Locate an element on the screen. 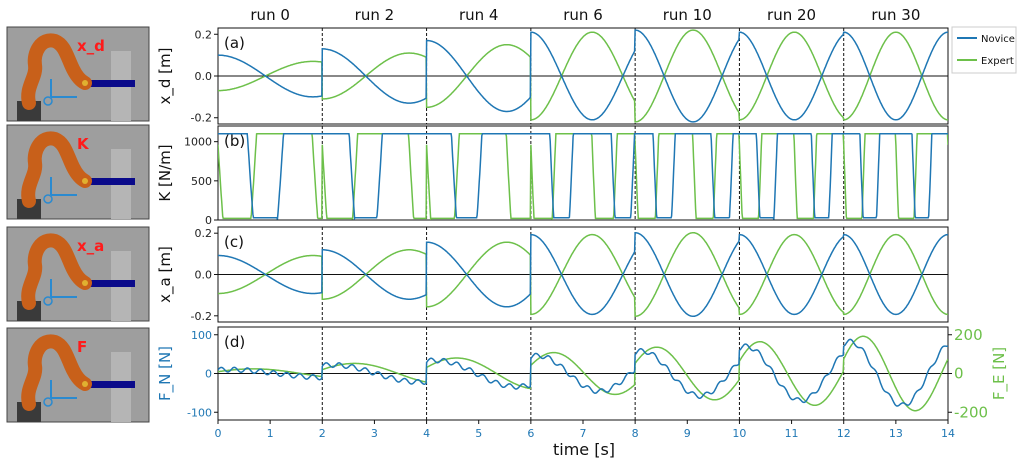  x-tick-label: 0 is located at coordinates (218, 433).